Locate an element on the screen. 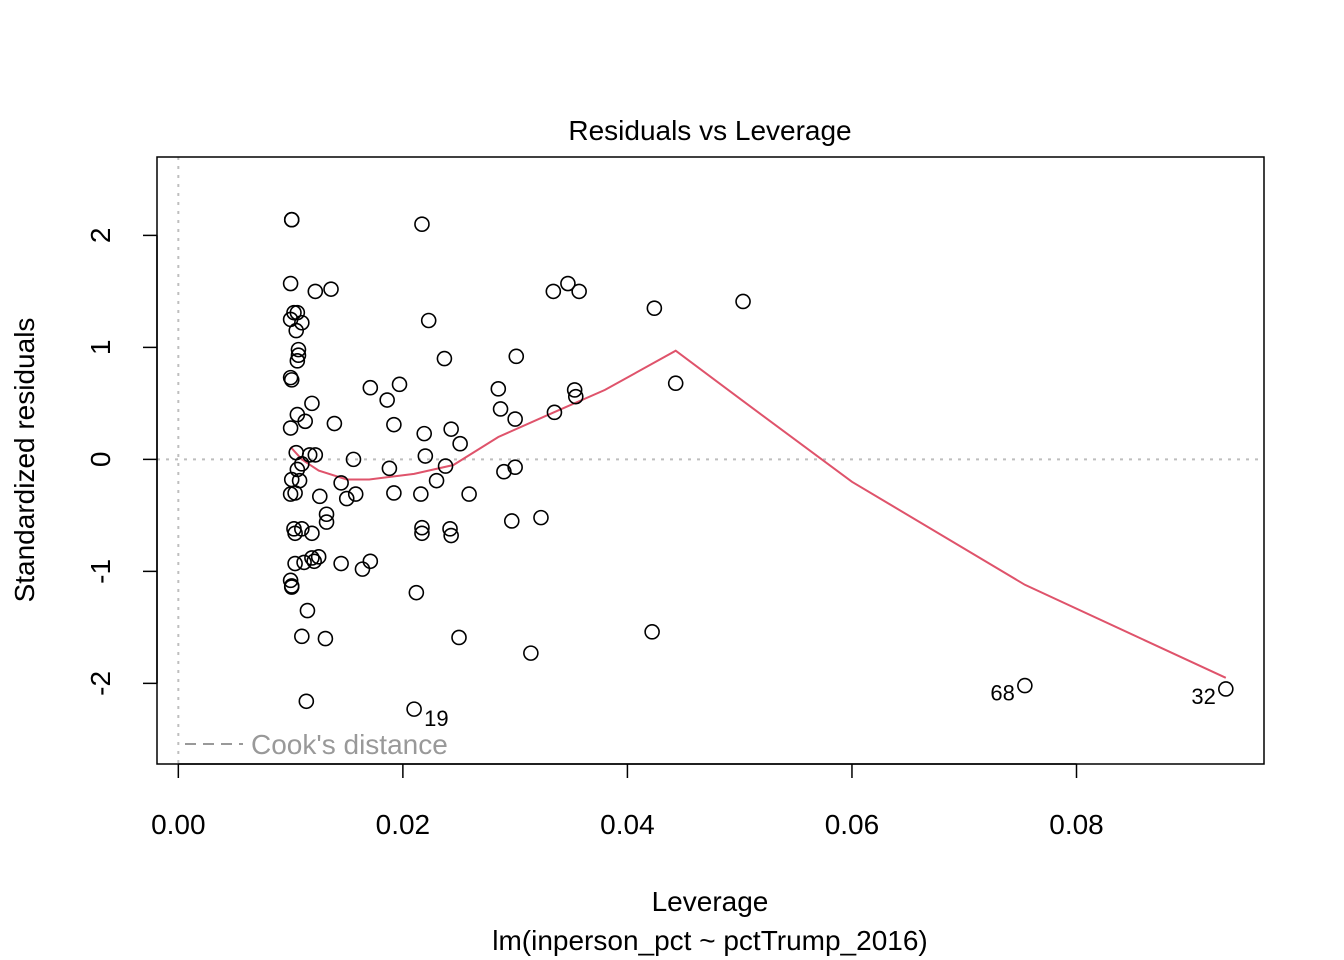 This screenshot has width=1344, height=960. x-tick-label: 0.00 is located at coordinates (178, 824).